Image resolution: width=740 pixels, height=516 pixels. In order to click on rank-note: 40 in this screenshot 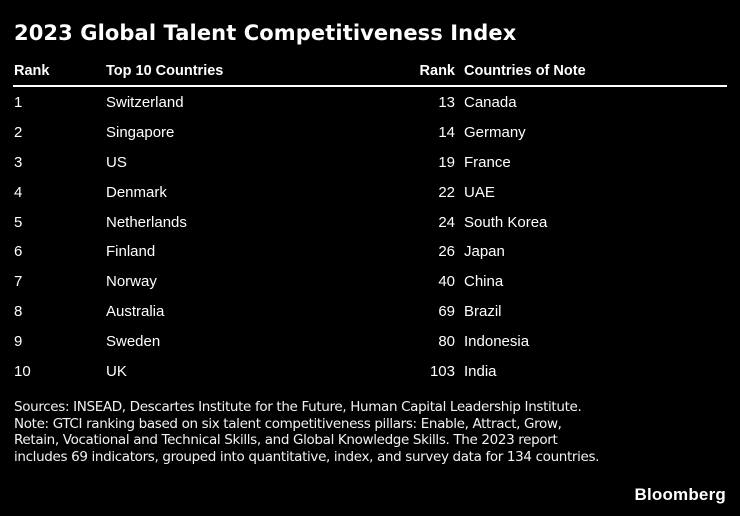, I will do `click(446, 282)`.